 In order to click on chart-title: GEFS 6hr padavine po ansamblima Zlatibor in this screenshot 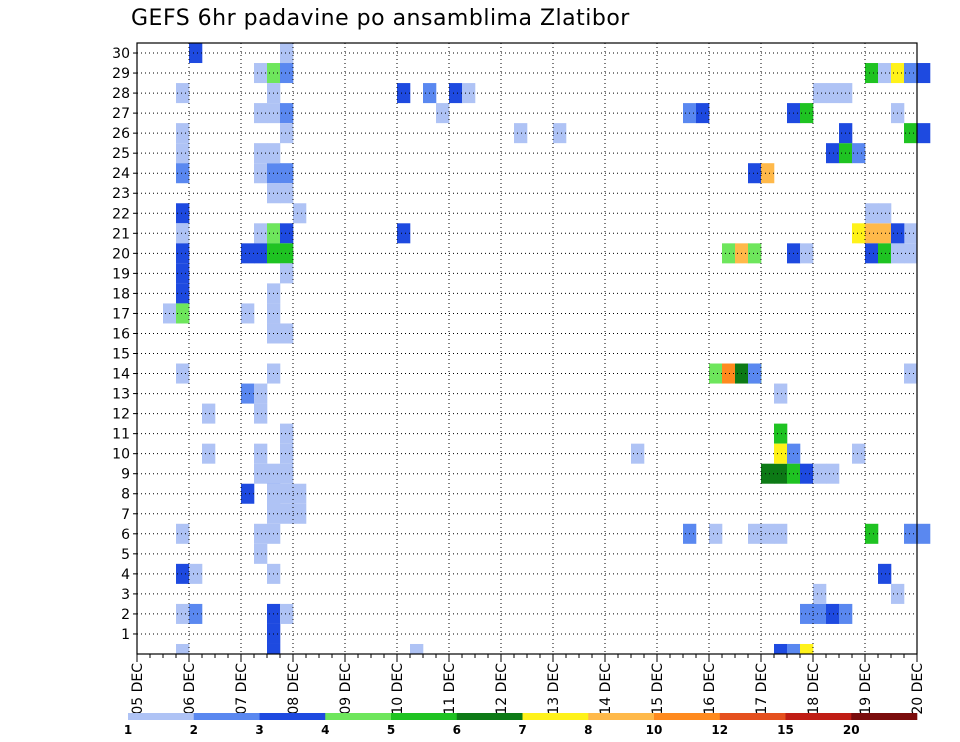, I will do `click(380, 18)`.